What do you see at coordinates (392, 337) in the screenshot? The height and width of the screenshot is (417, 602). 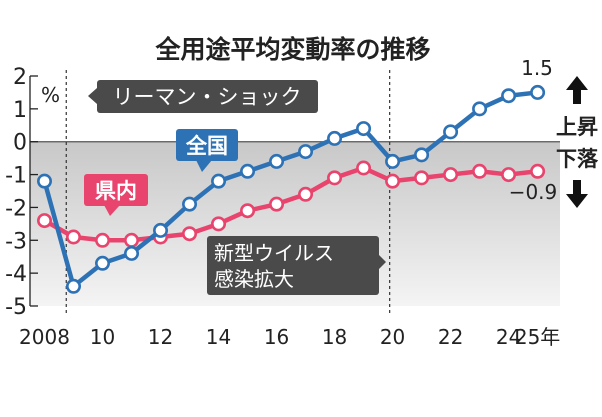 I see `x-tick-label: 20` at bounding box center [392, 337].